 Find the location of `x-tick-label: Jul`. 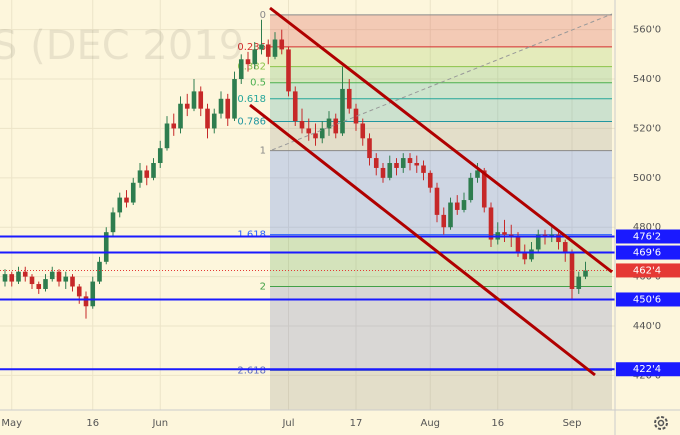

x-tick-label: Jul is located at coordinates (287, 423).